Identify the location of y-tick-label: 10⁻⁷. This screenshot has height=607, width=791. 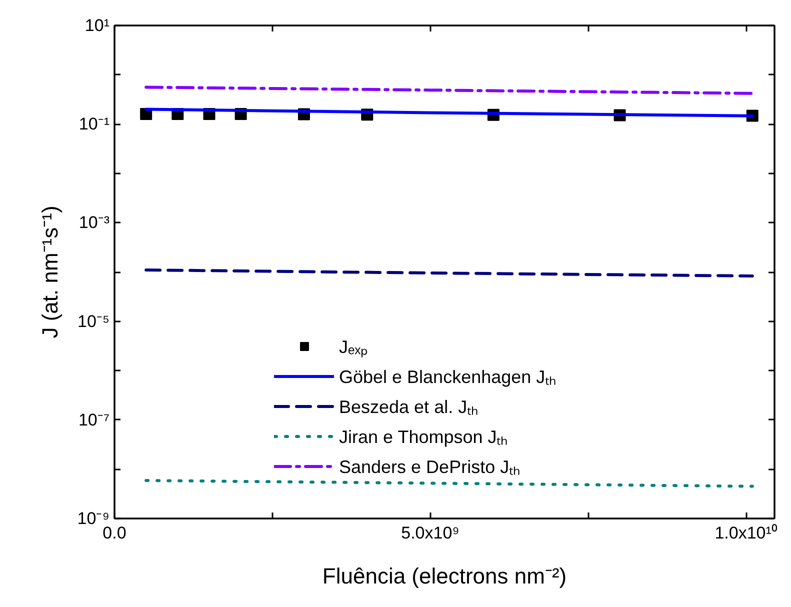
(94, 420).